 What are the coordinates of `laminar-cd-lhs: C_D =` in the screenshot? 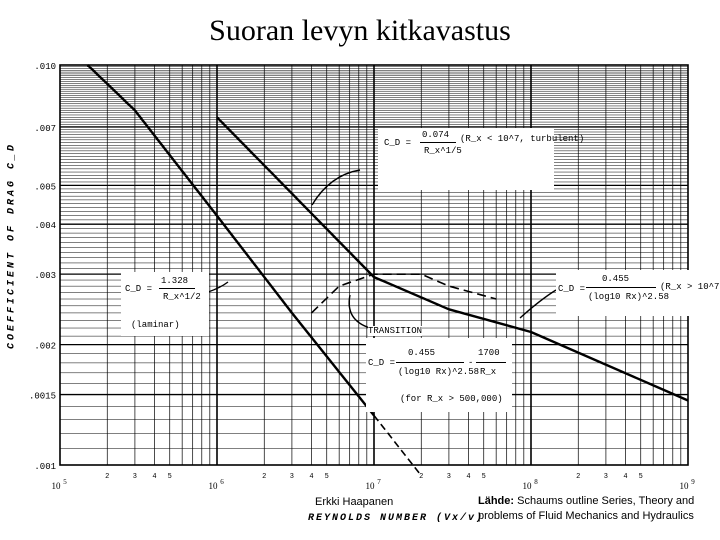 It's located at (139, 289).